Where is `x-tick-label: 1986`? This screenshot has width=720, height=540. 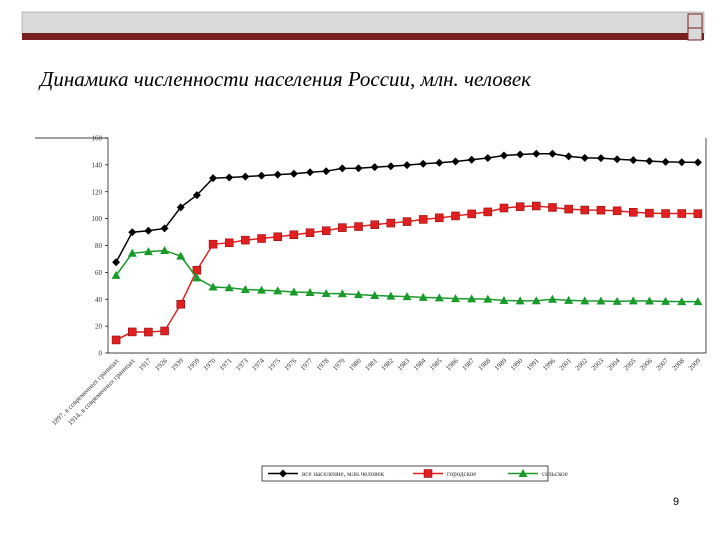
x-tick-label: 1986 is located at coordinates (452, 364).